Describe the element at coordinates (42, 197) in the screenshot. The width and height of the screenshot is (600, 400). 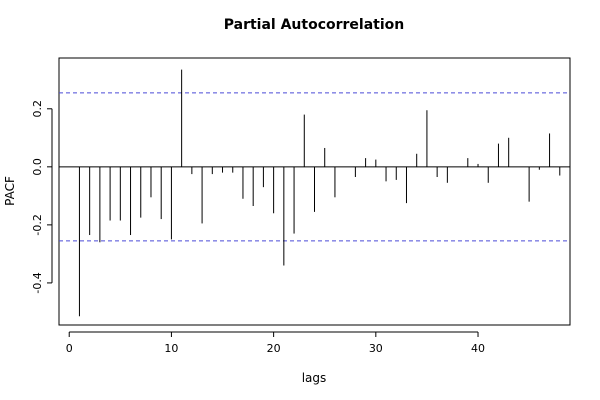
I see `y-axis: -0.4 -0.2 0.0 0.2` at that location.